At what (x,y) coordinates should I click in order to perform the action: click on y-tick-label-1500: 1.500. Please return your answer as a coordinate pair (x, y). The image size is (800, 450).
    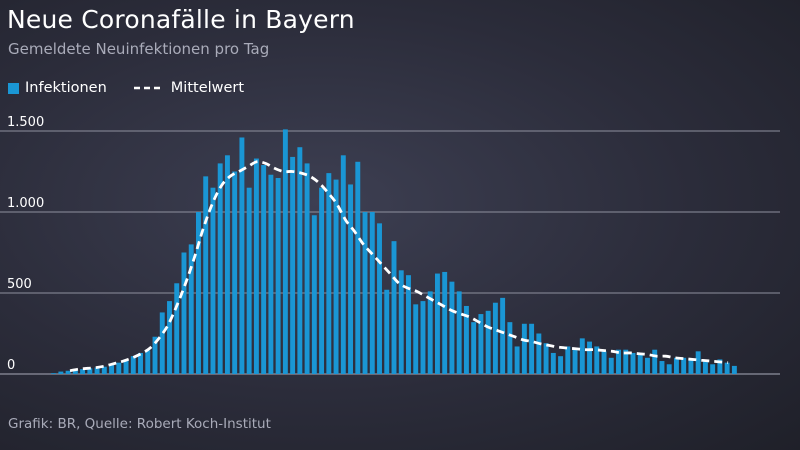
    Looking at the image, I should click on (25, 122).